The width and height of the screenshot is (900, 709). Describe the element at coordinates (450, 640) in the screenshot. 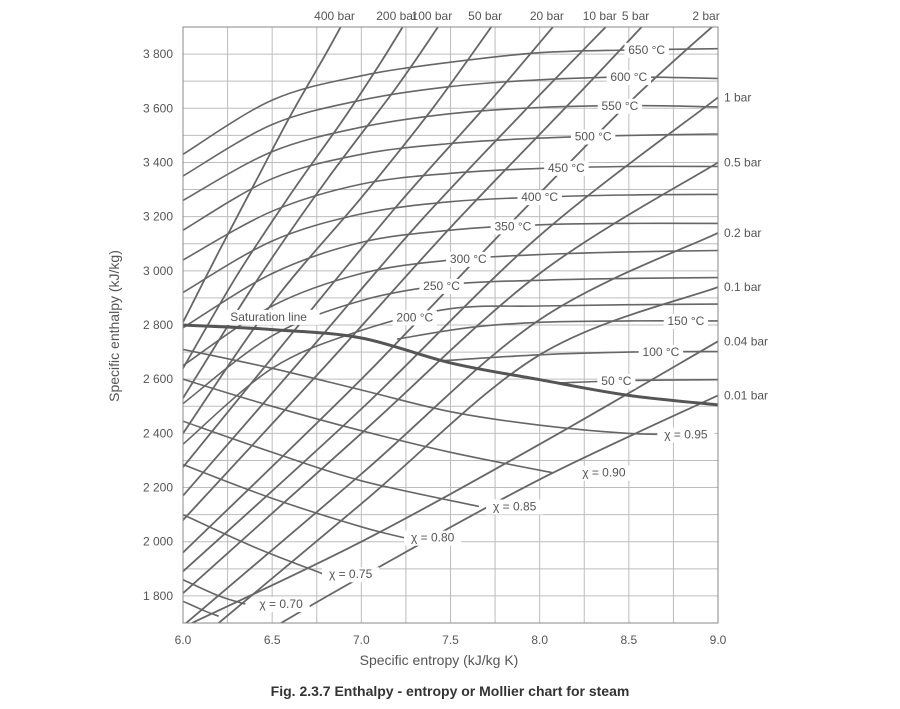

I see `x-tick-label: 7.5` at that location.